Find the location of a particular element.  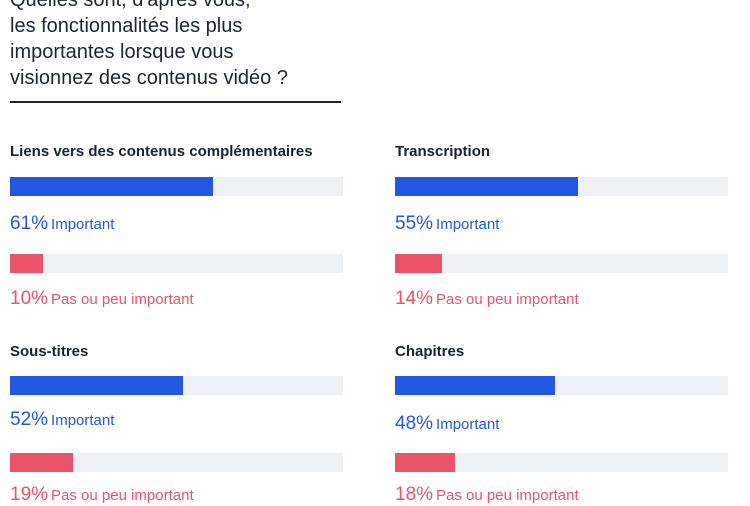

stat-important: 48% Important is located at coordinates (447, 424).